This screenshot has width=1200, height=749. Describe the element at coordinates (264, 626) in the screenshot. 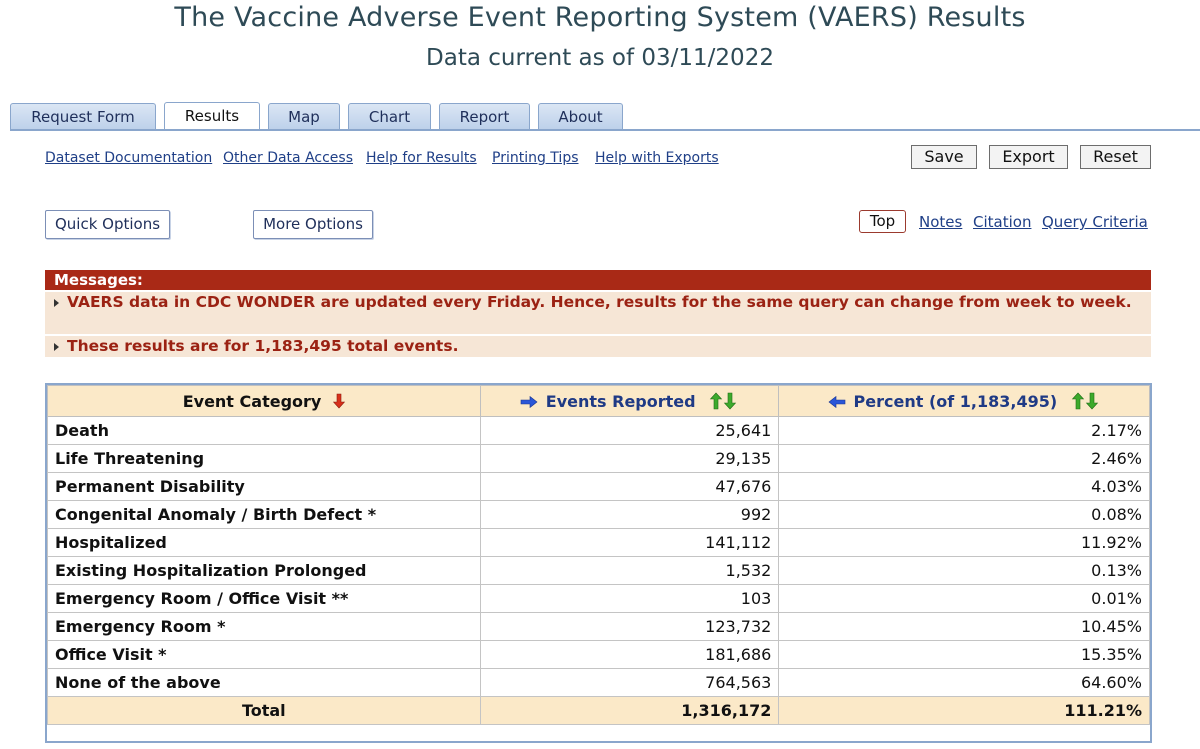

I see `category-cell: Emergency Room *` at that location.